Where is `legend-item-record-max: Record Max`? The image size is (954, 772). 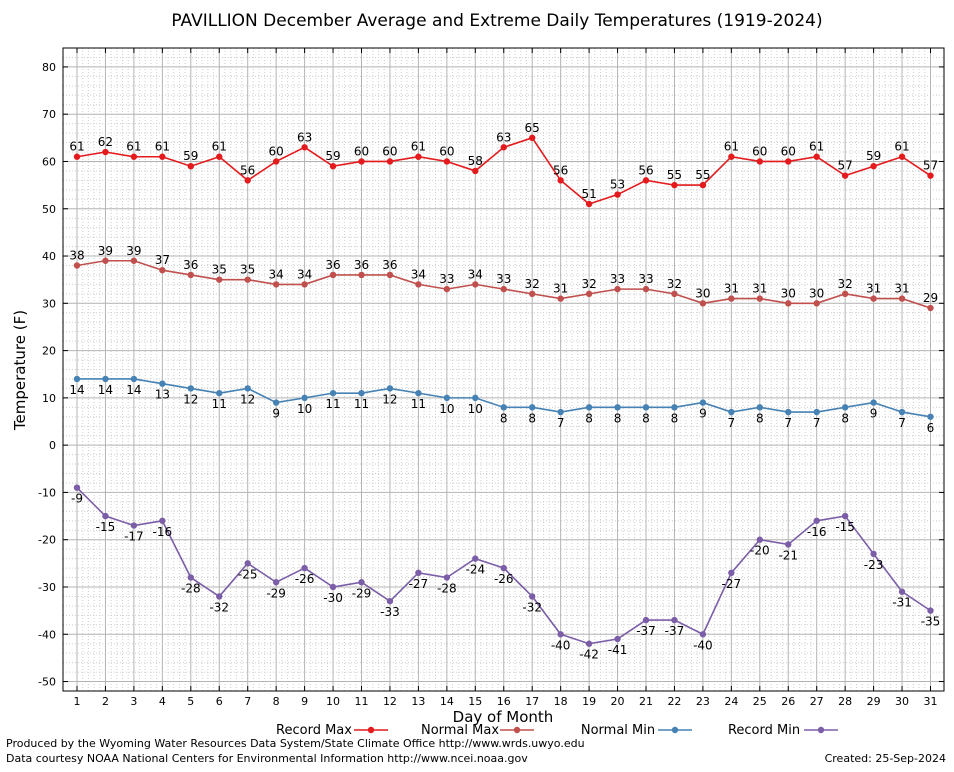
legend-item-record-max: Record Max is located at coordinates (332, 730).